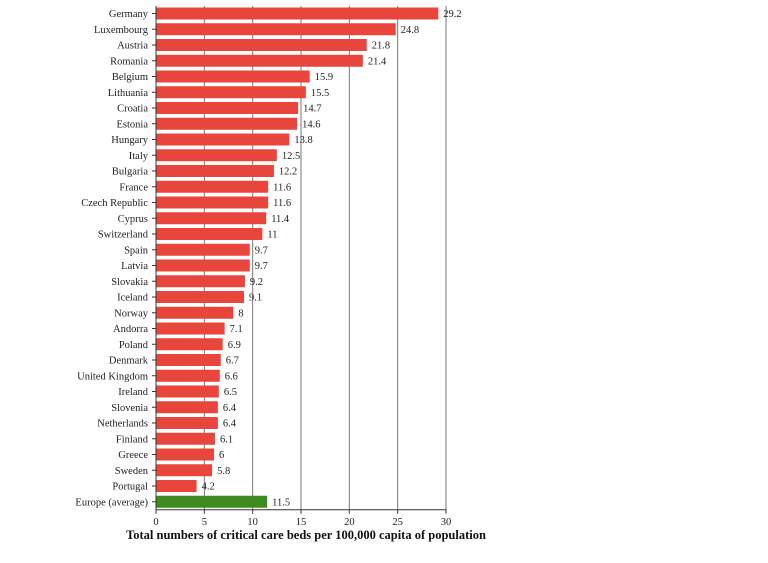 This screenshot has width=768, height=563. Describe the element at coordinates (231, 376) in the screenshot. I see `value-label: 6.6` at that location.